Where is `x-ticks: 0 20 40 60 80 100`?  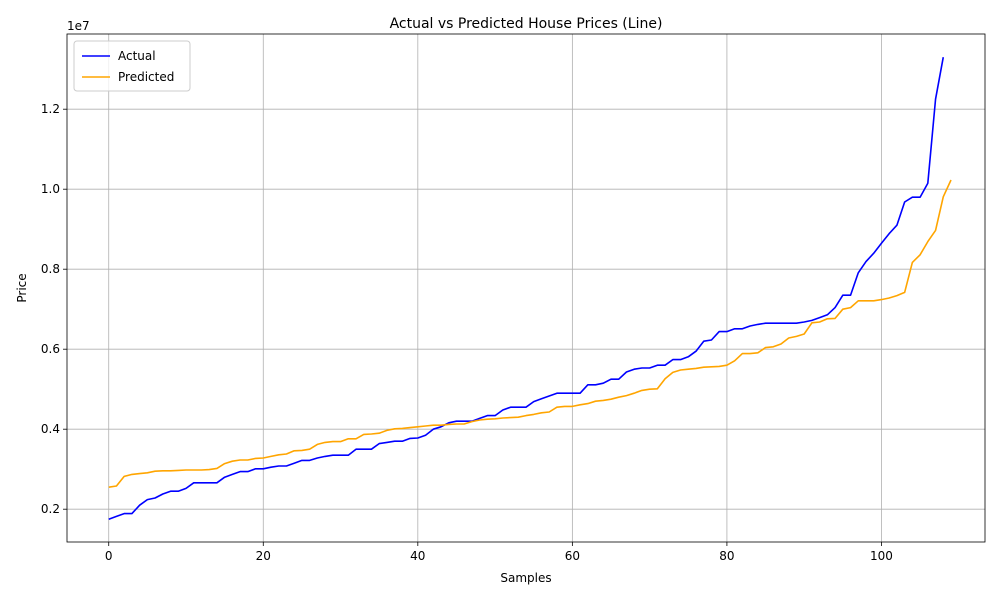 x-ticks: 0 20 40 60 80 100 is located at coordinates (499, 552).